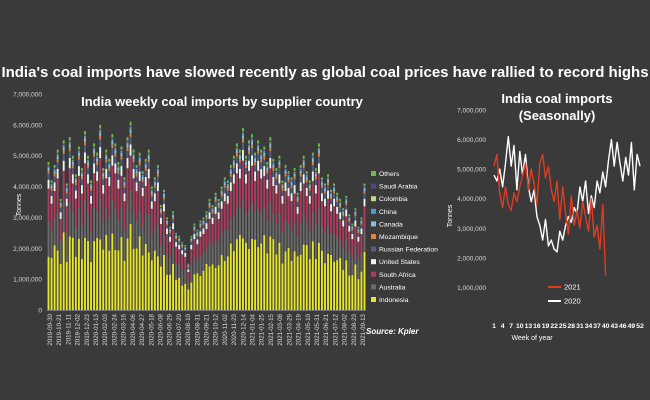 Image resolution: width=650 pixels, height=400 pixels. I want to click on bar-x-tick-label: 2020-06-29, so click(170, 329).